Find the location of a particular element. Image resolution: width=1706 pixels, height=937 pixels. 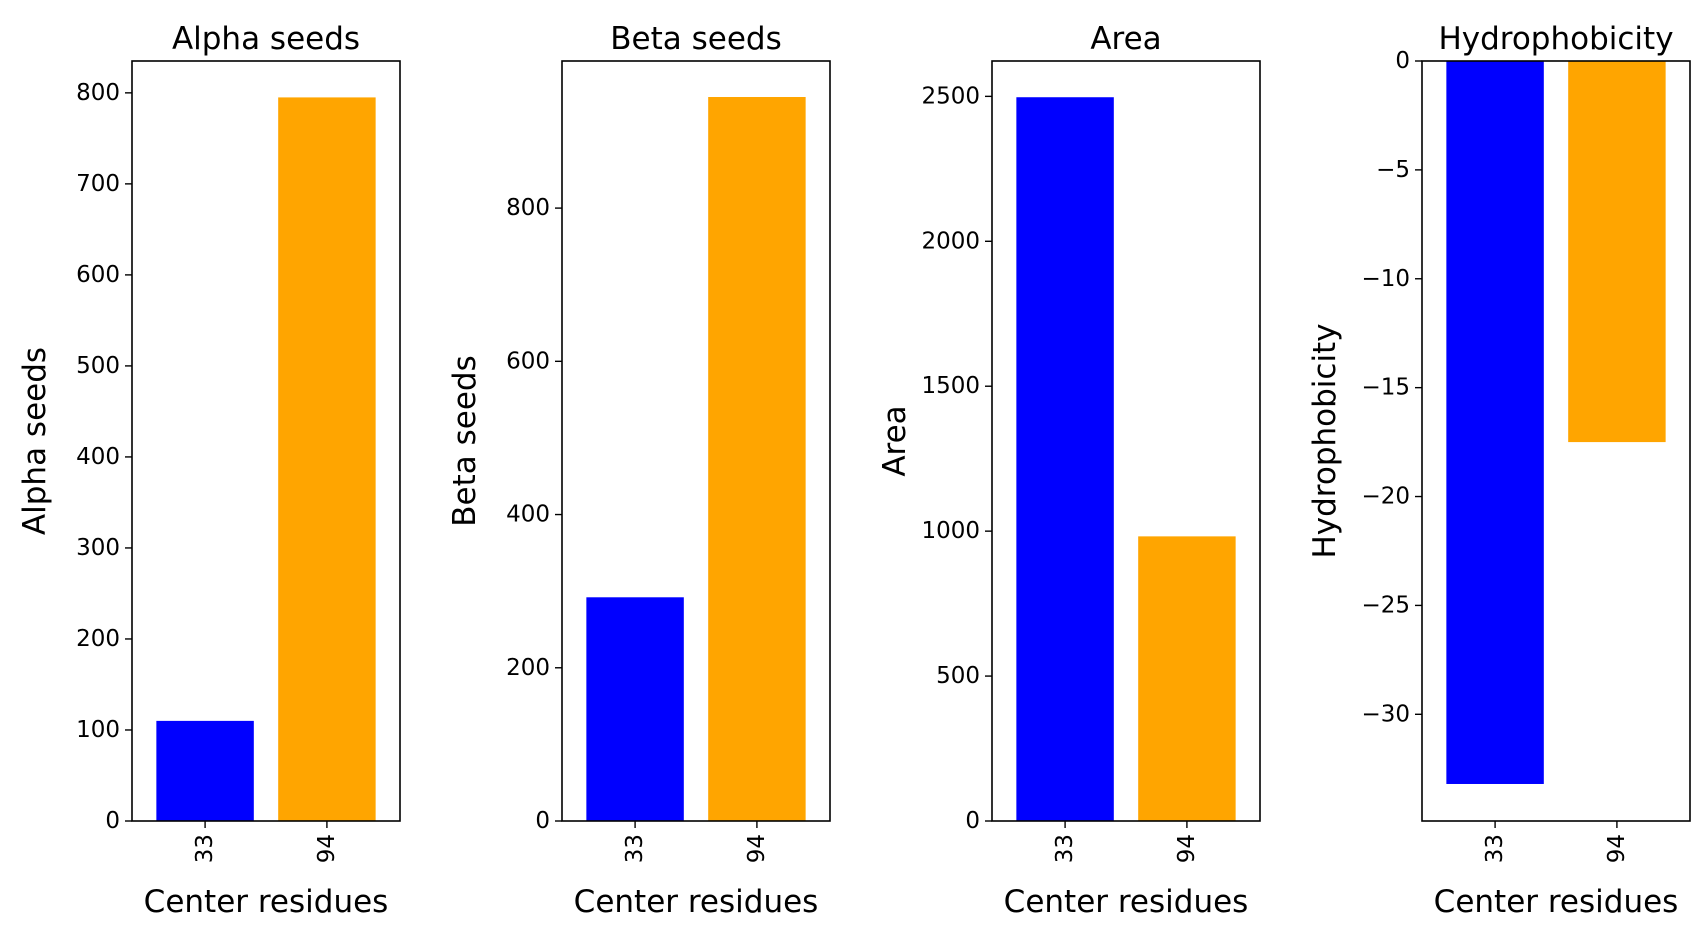

chart-title: Alpha seeds is located at coordinates (266, 39).